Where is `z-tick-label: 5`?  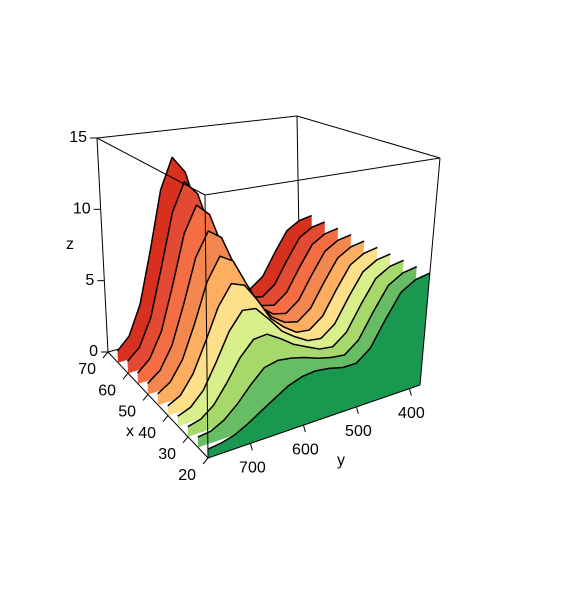 z-tick-label: 5 is located at coordinates (89, 280).